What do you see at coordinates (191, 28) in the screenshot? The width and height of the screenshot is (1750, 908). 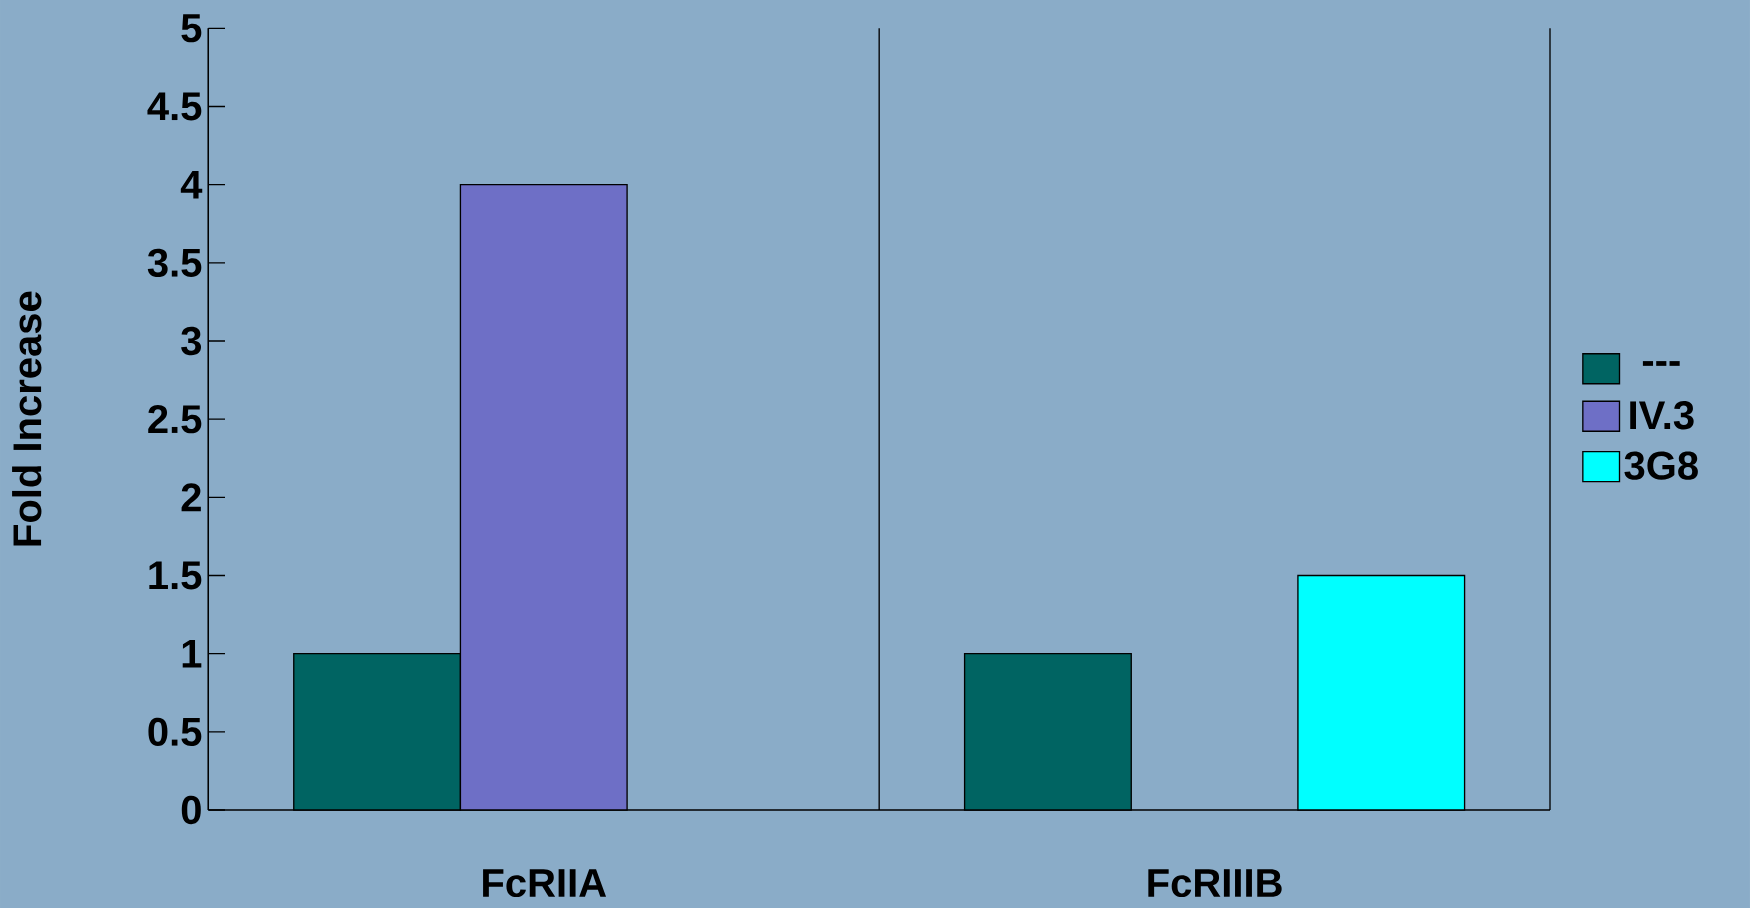 I see `y-tick-label: 5` at bounding box center [191, 28].